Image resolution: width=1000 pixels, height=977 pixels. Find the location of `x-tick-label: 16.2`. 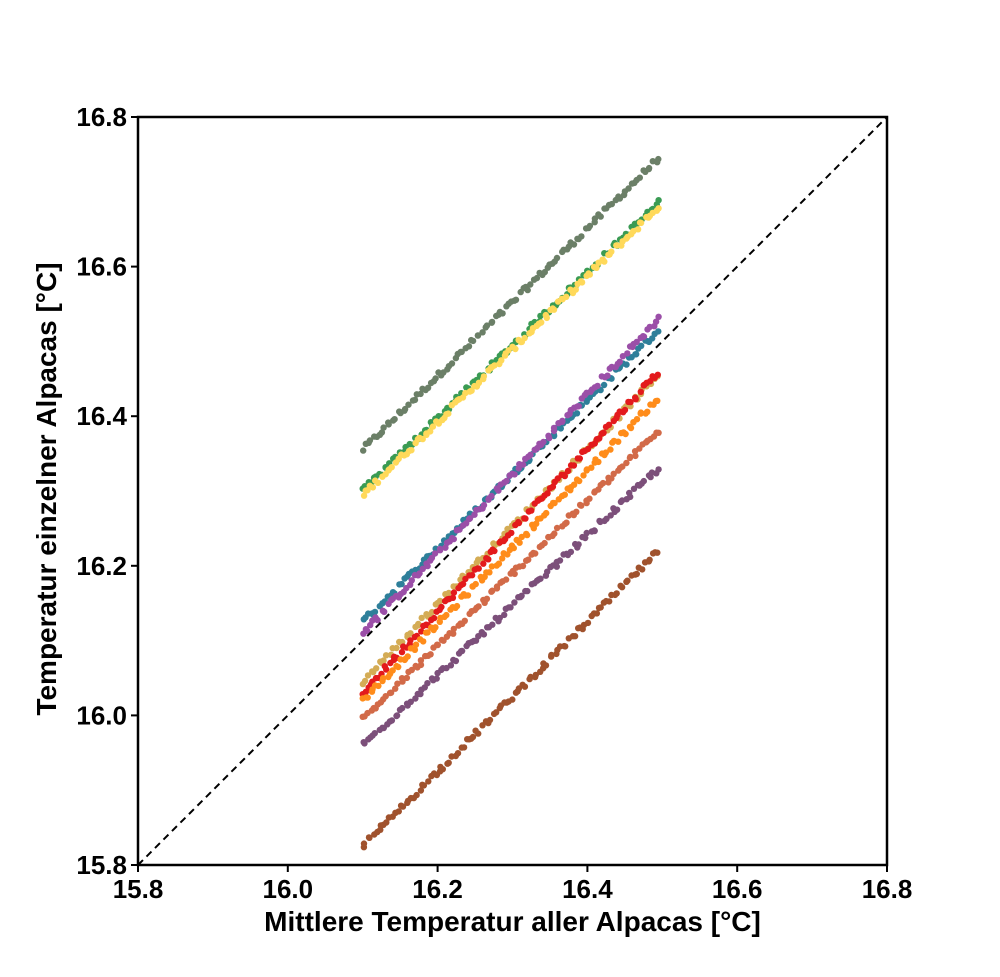

x-tick-label: 16.2 is located at coordinates (437, 889).